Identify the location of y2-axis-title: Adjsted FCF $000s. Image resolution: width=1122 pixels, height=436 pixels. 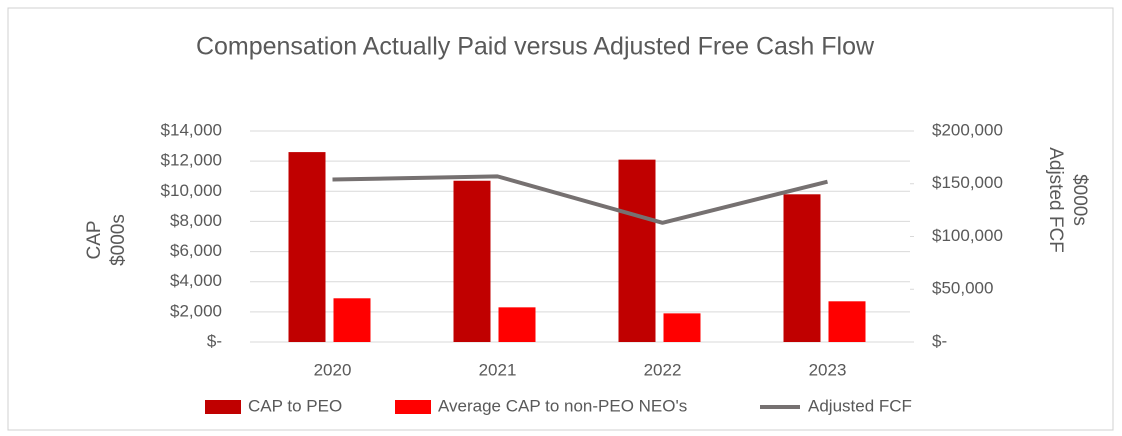
(1067, 200).